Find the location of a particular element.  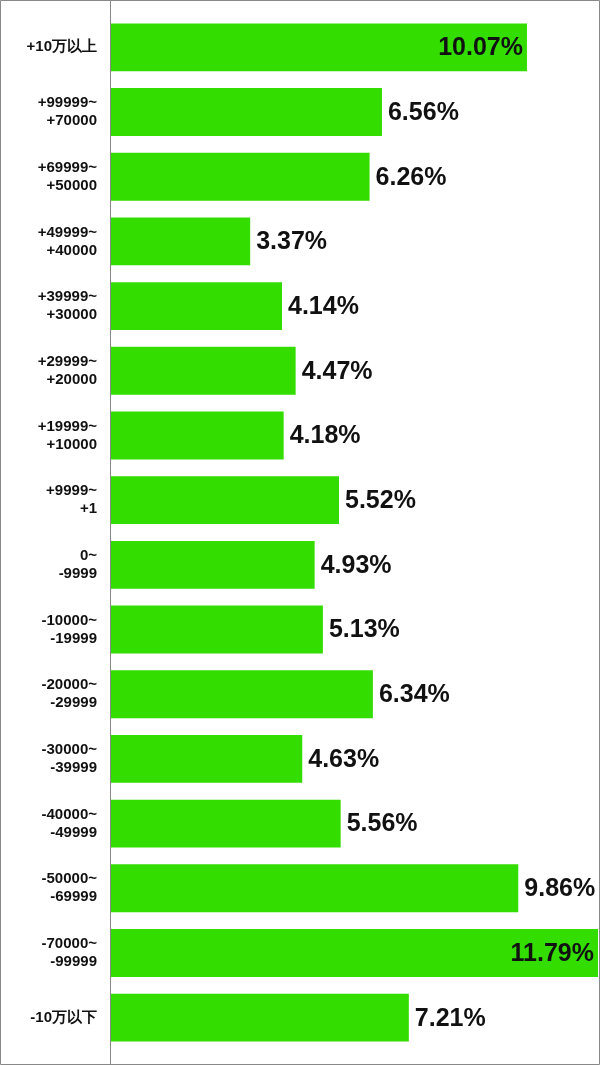

y-tick-label: +99999~ +70000 is located at coordinates (67, 111).